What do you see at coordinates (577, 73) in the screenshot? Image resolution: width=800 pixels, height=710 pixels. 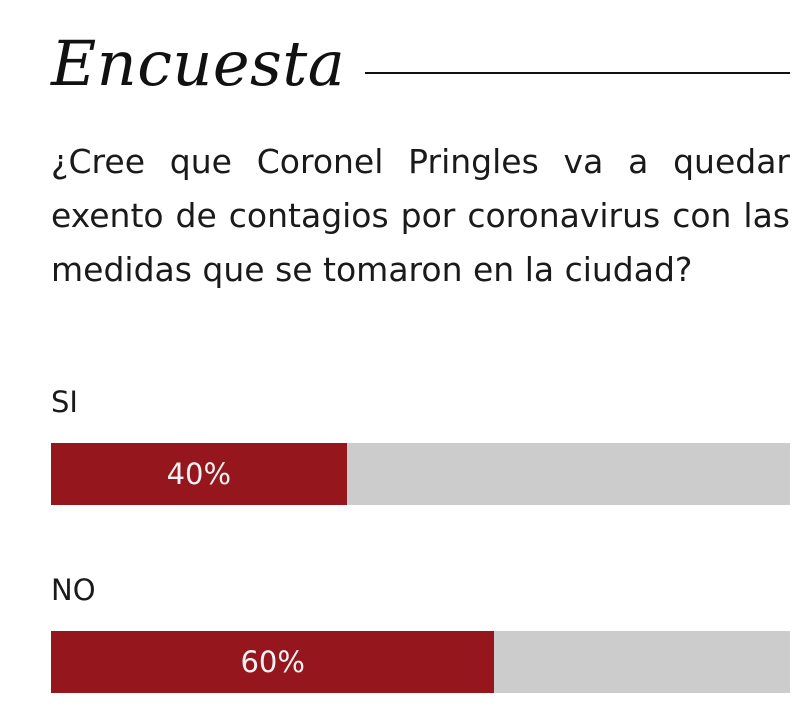 I see `title-divider` at bounding box center [577, 73].